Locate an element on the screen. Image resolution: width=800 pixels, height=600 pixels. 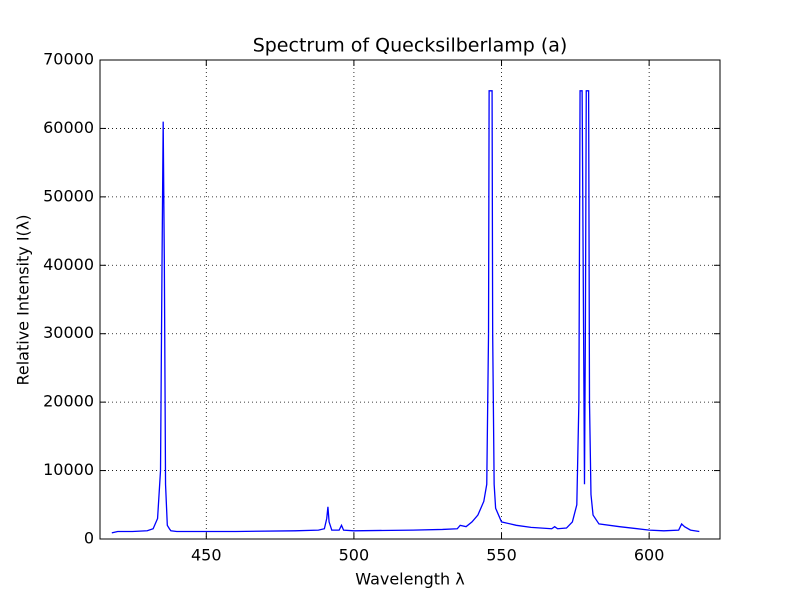
y-tick-label: 0 is located at coordinates (89, 538).